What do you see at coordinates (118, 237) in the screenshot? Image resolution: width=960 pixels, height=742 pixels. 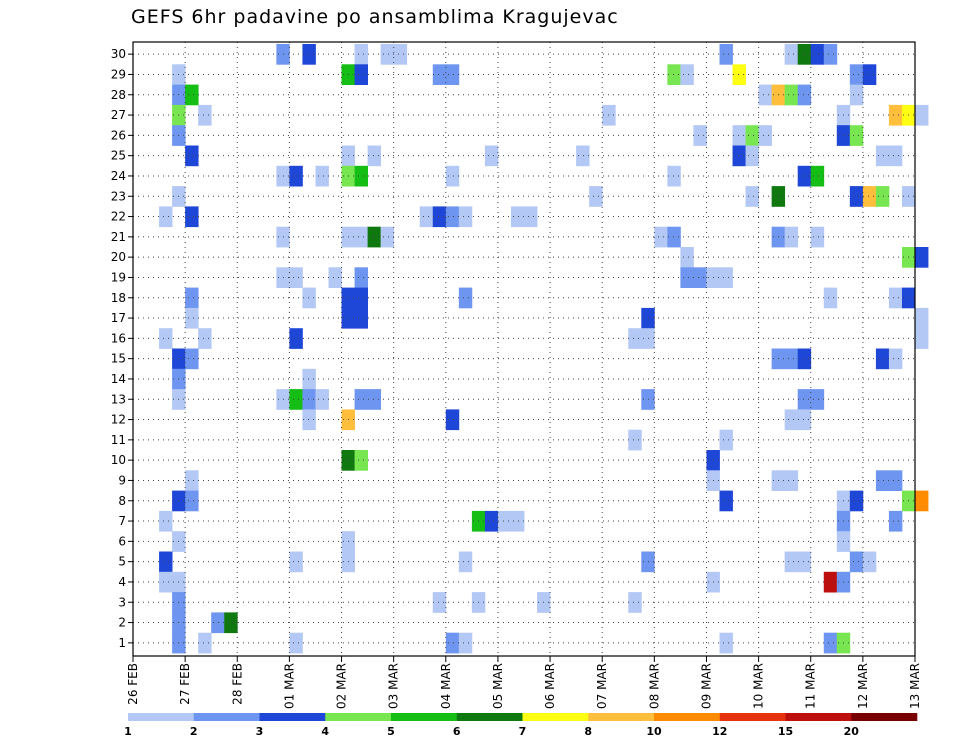 I see `y-tick-label: 21` at bounding box center [118, 237].